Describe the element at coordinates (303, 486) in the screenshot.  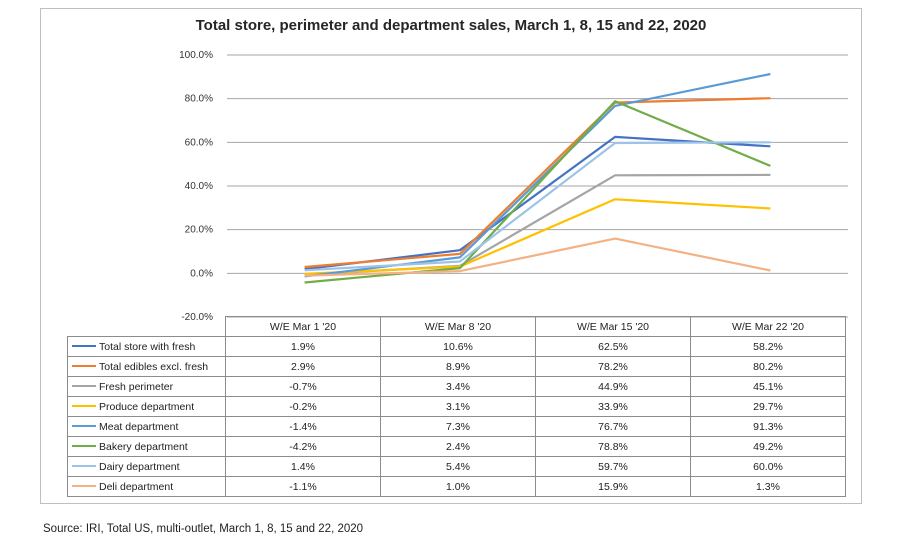
I see `data-label: -1.1%` at that location.